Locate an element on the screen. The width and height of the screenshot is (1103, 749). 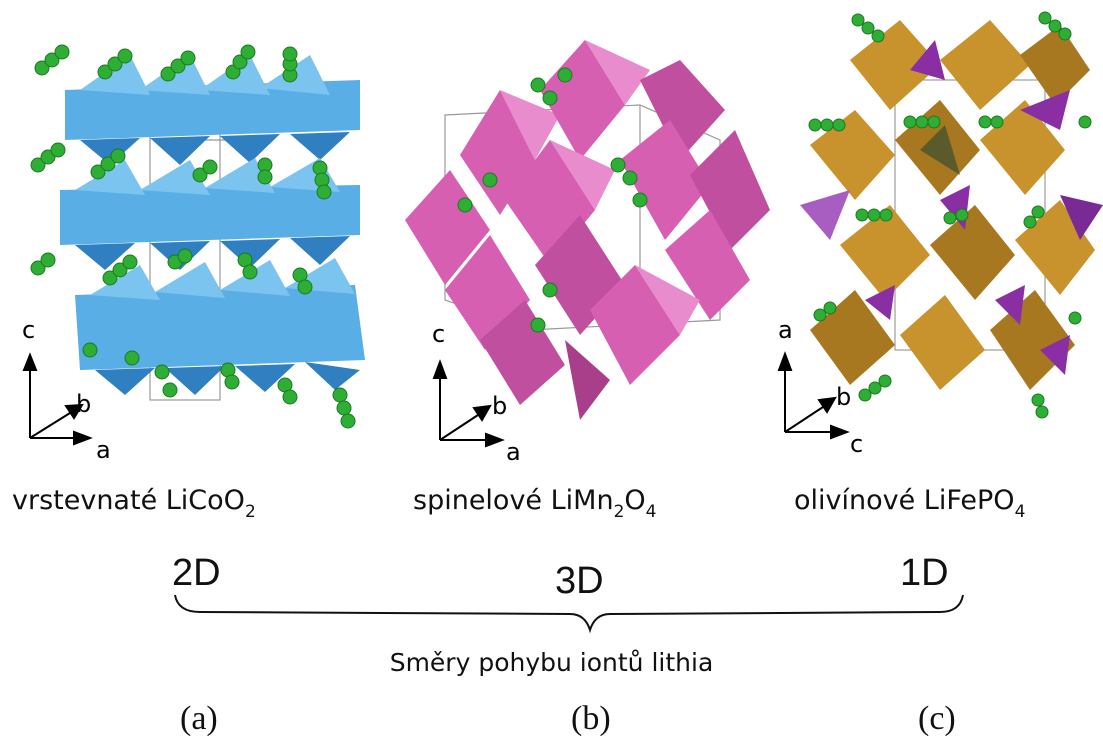
caption-licoo2: vrstevnaté LiCoO2 is located at coordinates (134, 503).